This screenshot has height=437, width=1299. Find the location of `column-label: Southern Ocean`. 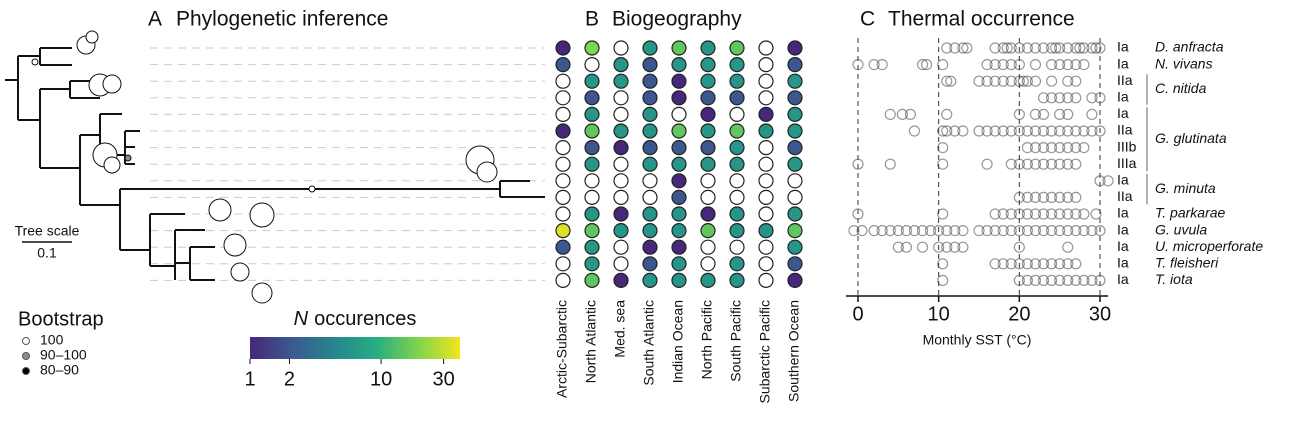

column-label: Southern Ocean is located at coordinates (794, 351).